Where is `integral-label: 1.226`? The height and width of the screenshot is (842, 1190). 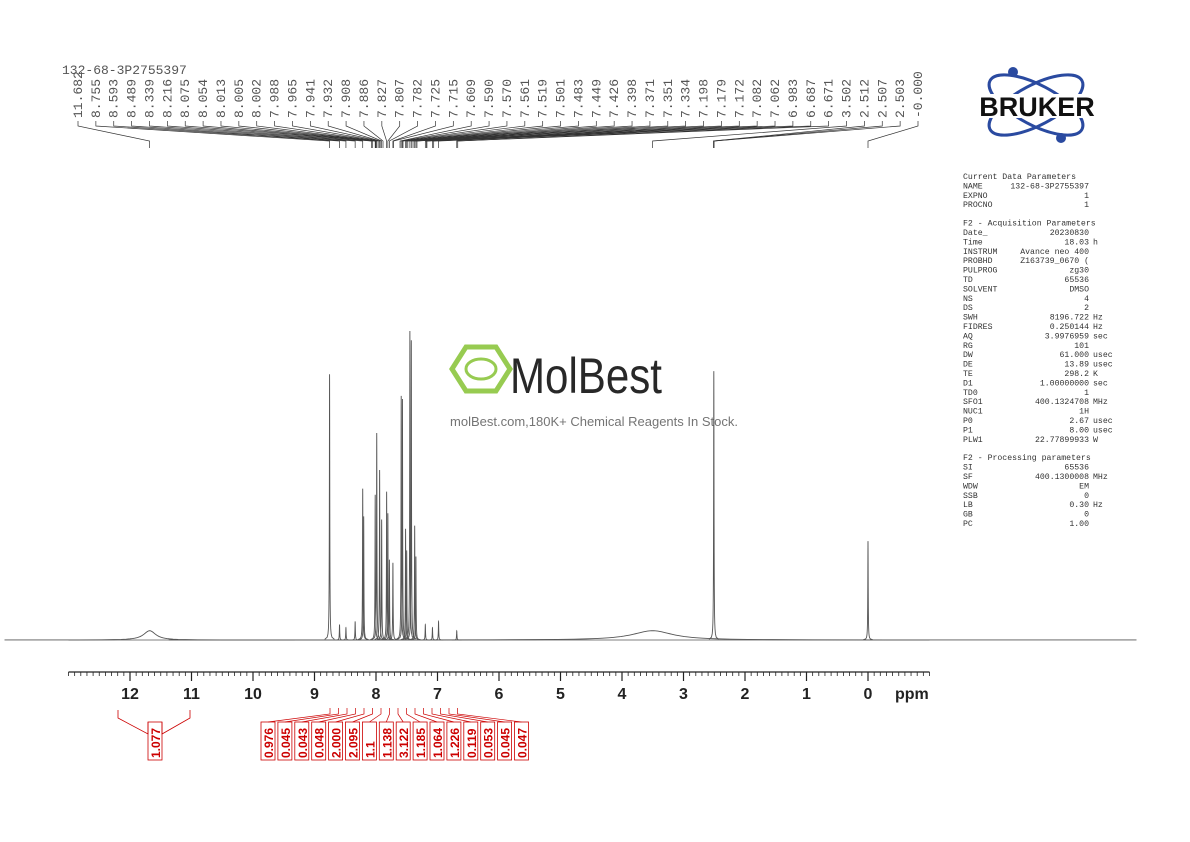
integral-label: 1.226 is located at coordinates (455, 743).